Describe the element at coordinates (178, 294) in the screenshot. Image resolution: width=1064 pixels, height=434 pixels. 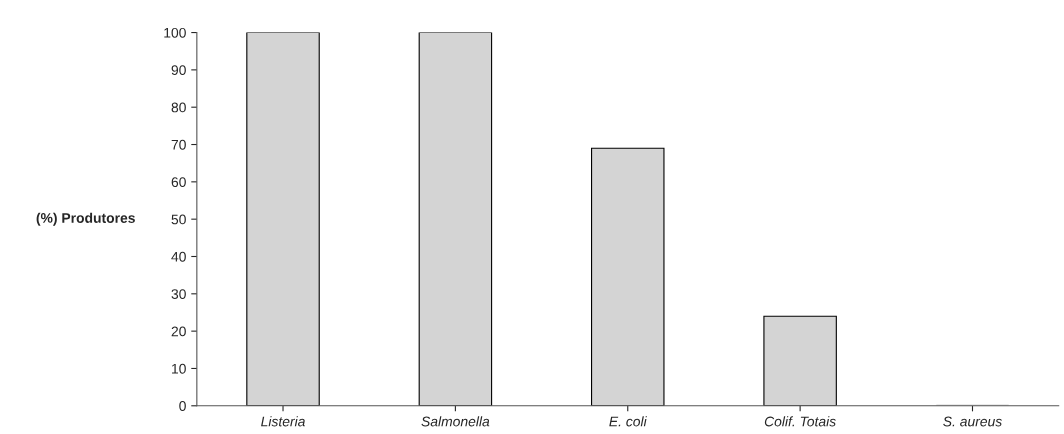
I see `y-tick-label: 30` at that location.